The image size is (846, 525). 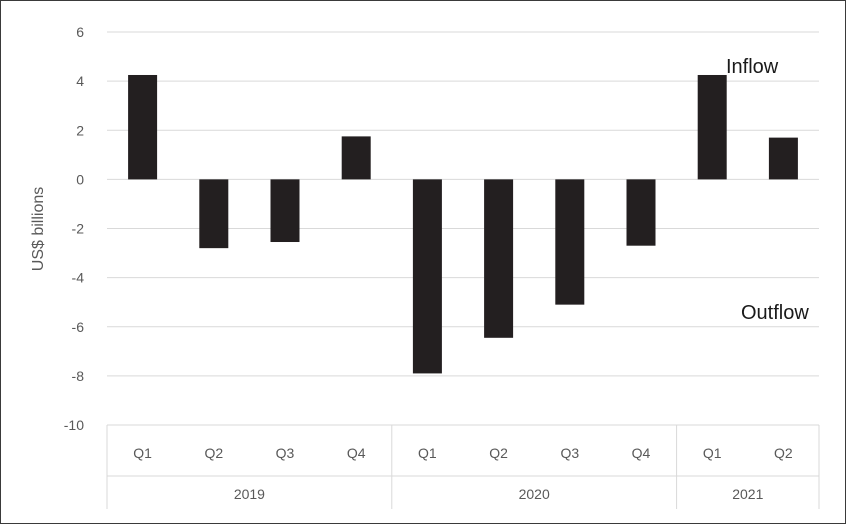 I want to click on x-axis: Q1 Q2 Q3 Q4 Q1 Q2 Q3 Q4 Q1 Q2 2019 2020 2021, so click(x=463, y=467).